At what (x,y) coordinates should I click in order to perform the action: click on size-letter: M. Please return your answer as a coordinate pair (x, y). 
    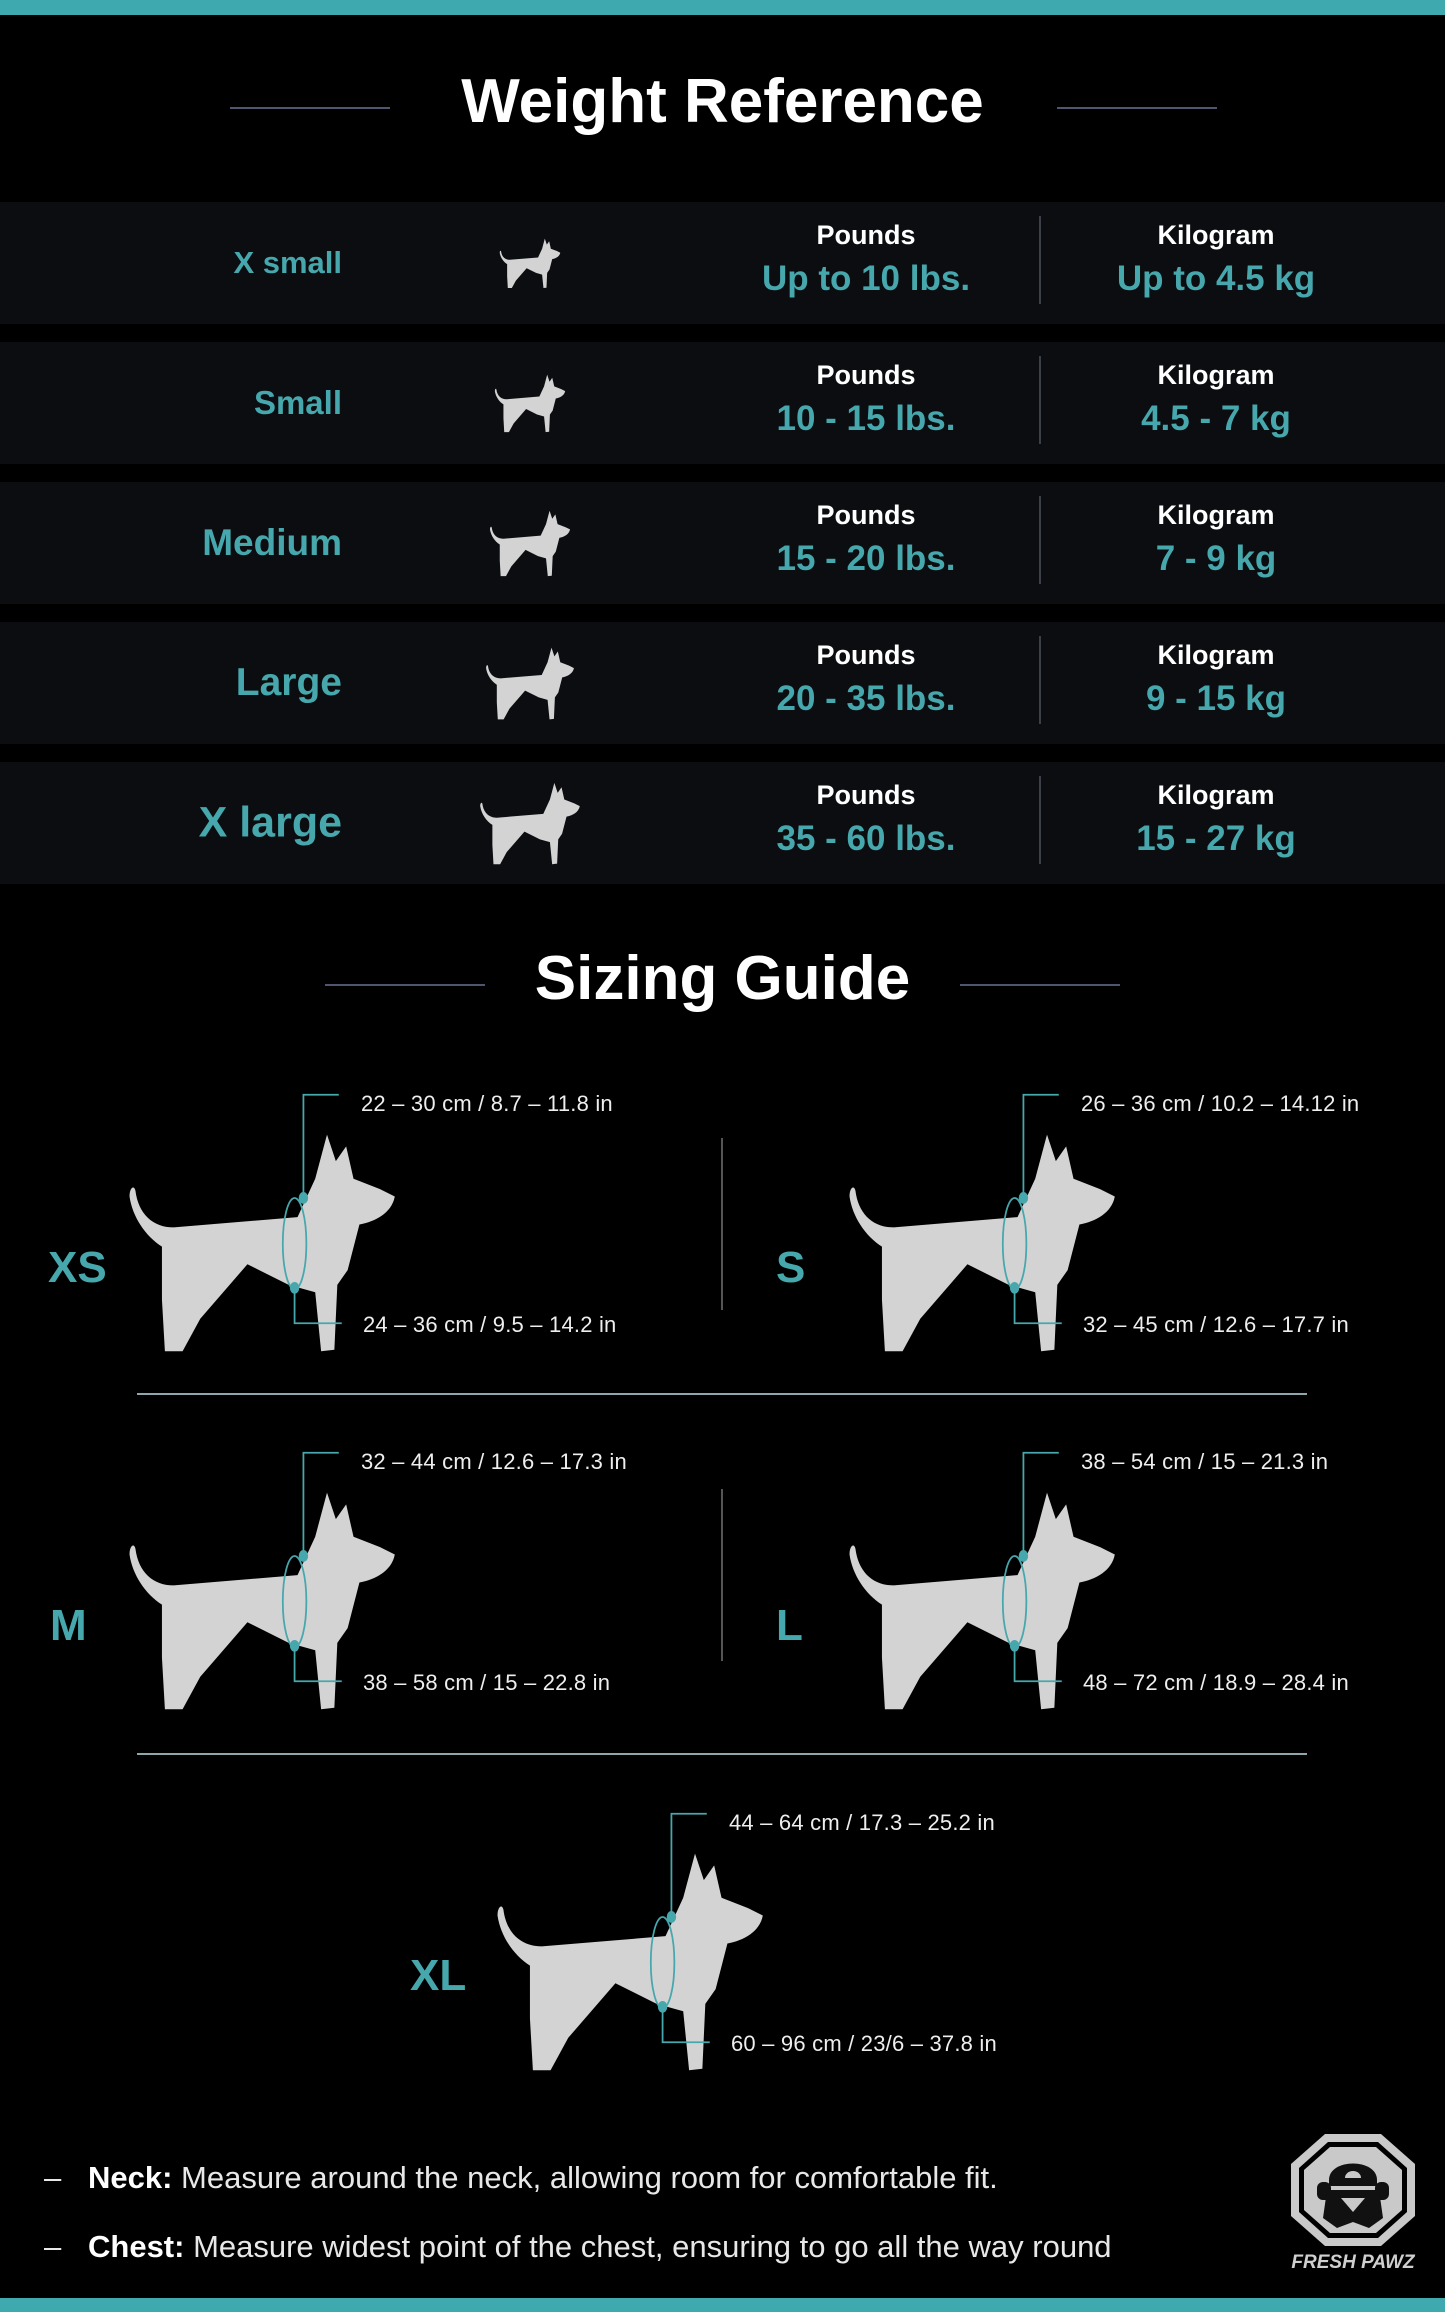
    Looking at the image, I should click on (68, 1625).